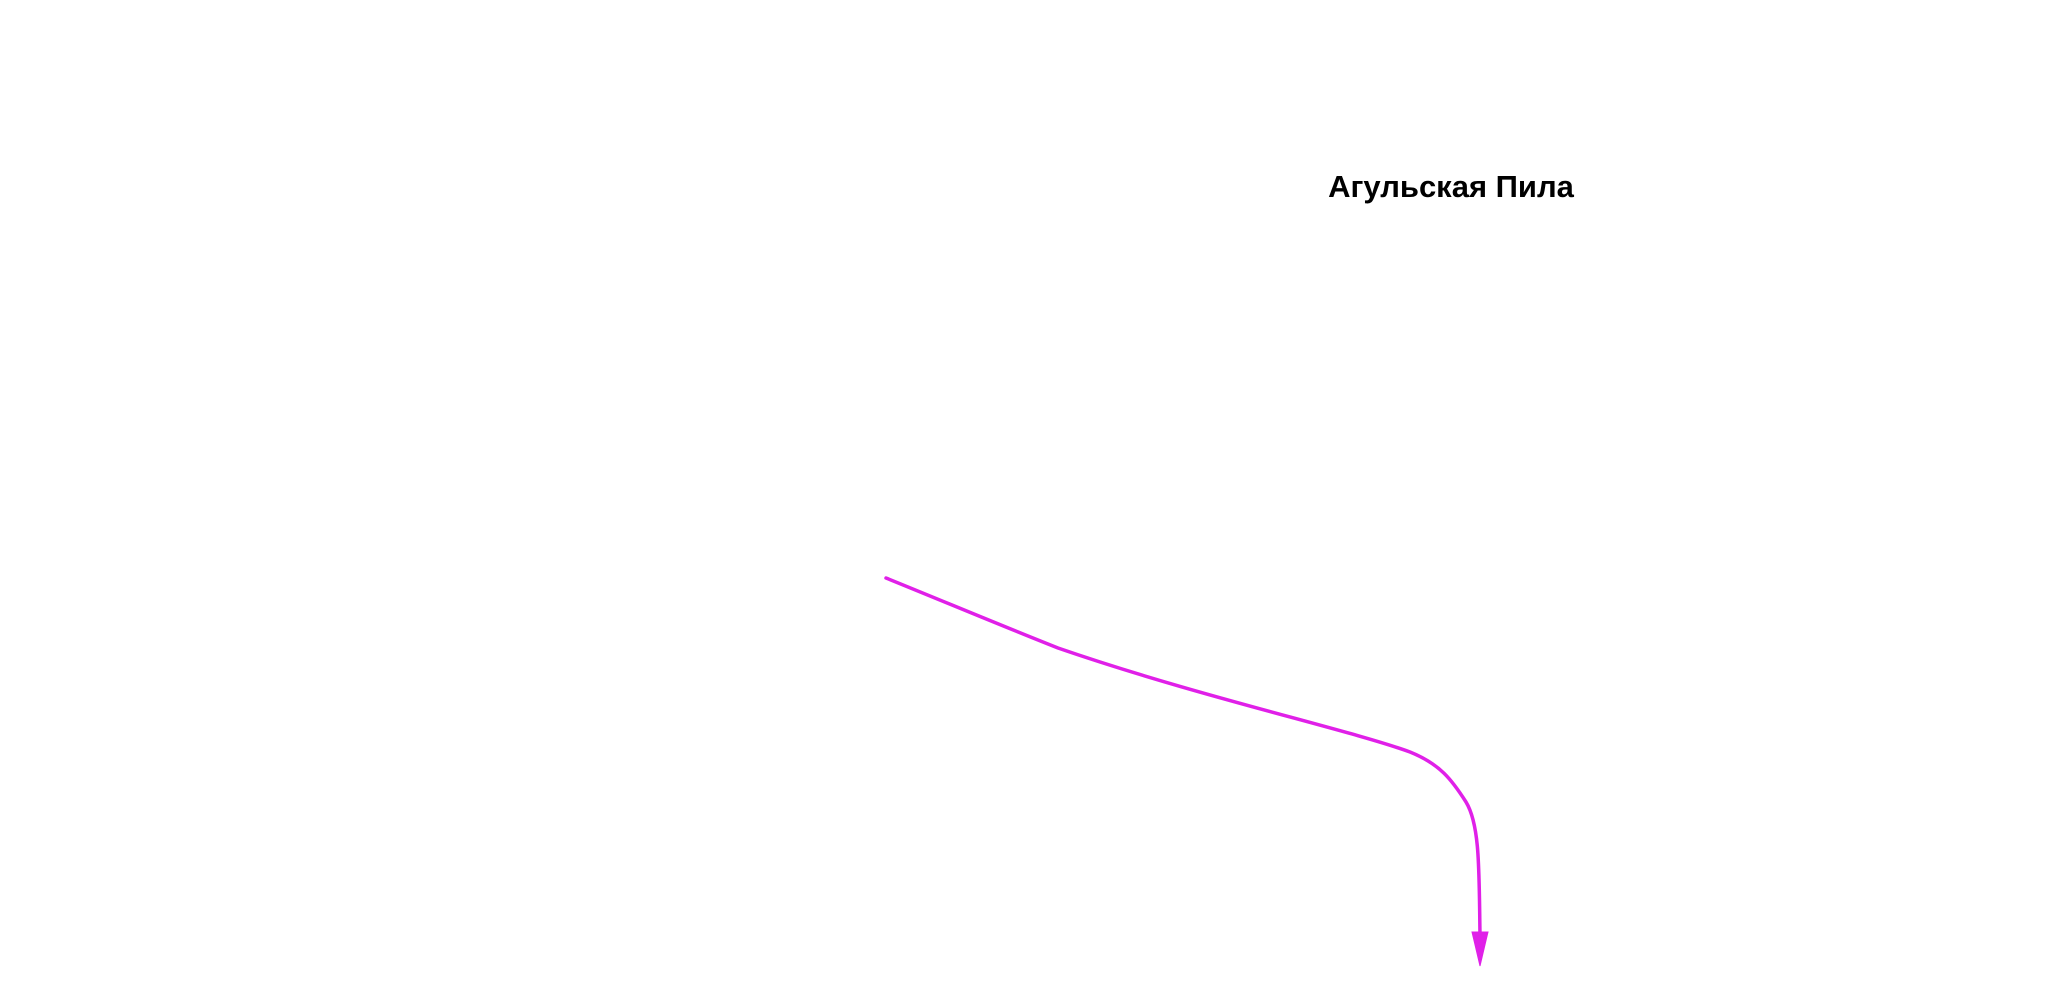  Describe the element at coordinates (1183, 756) in the screenshot. I see `route-line` at that location.